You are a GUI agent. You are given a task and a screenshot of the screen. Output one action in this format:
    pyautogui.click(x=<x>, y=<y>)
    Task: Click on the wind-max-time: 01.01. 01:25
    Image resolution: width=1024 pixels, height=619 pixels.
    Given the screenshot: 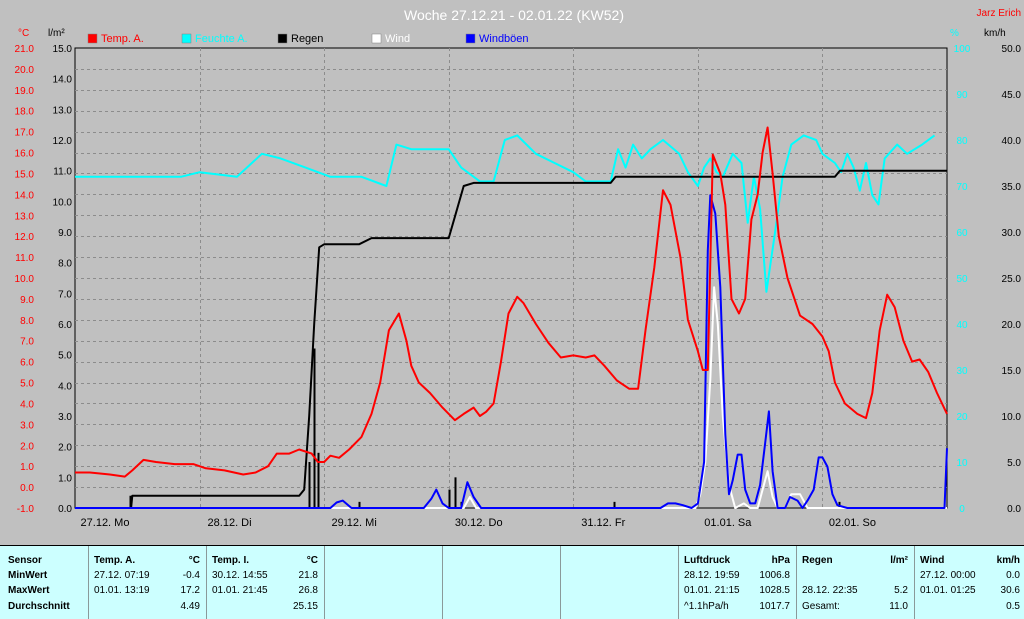 What is the action you would take?
    pyautogui.click(x=948, y=590)
    